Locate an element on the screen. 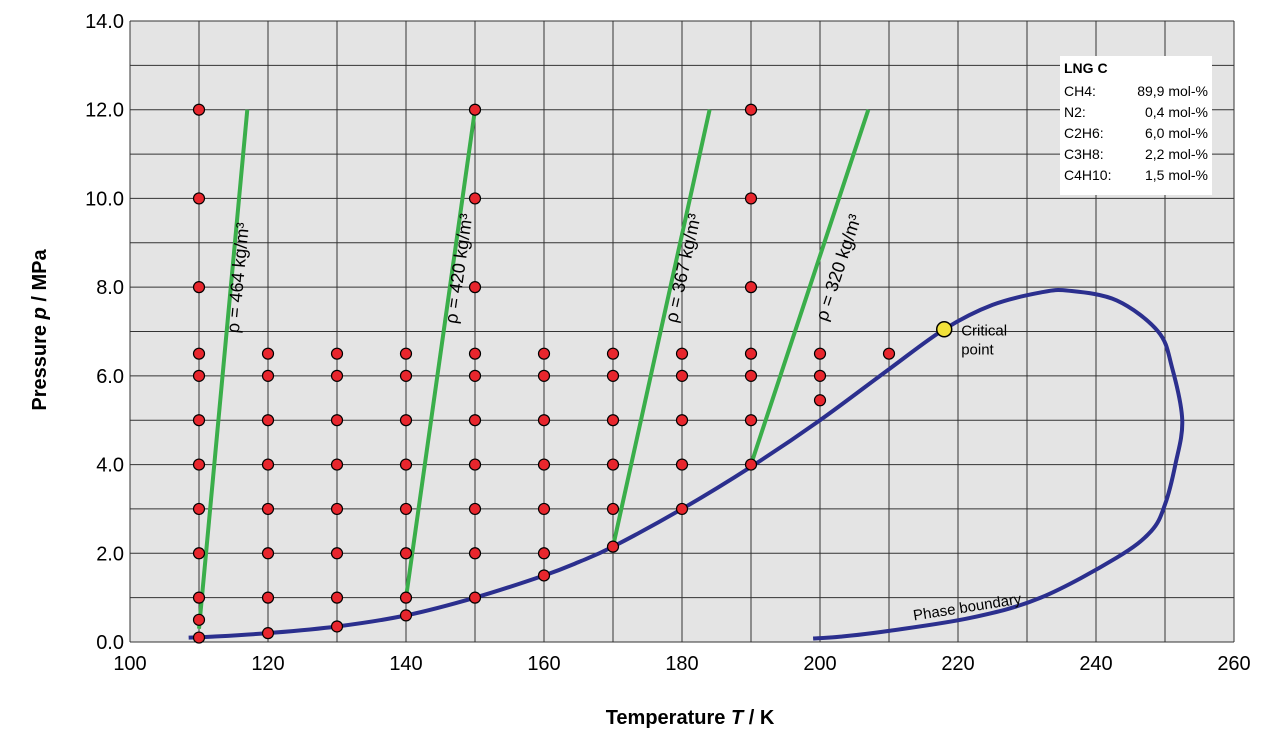  composition-title: LNG C is located at coordinates (1086, 68).